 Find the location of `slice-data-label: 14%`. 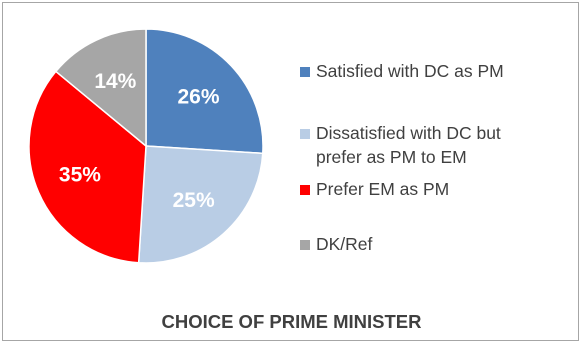

slice-data-label: 14% is located at coordinates (115, 81).